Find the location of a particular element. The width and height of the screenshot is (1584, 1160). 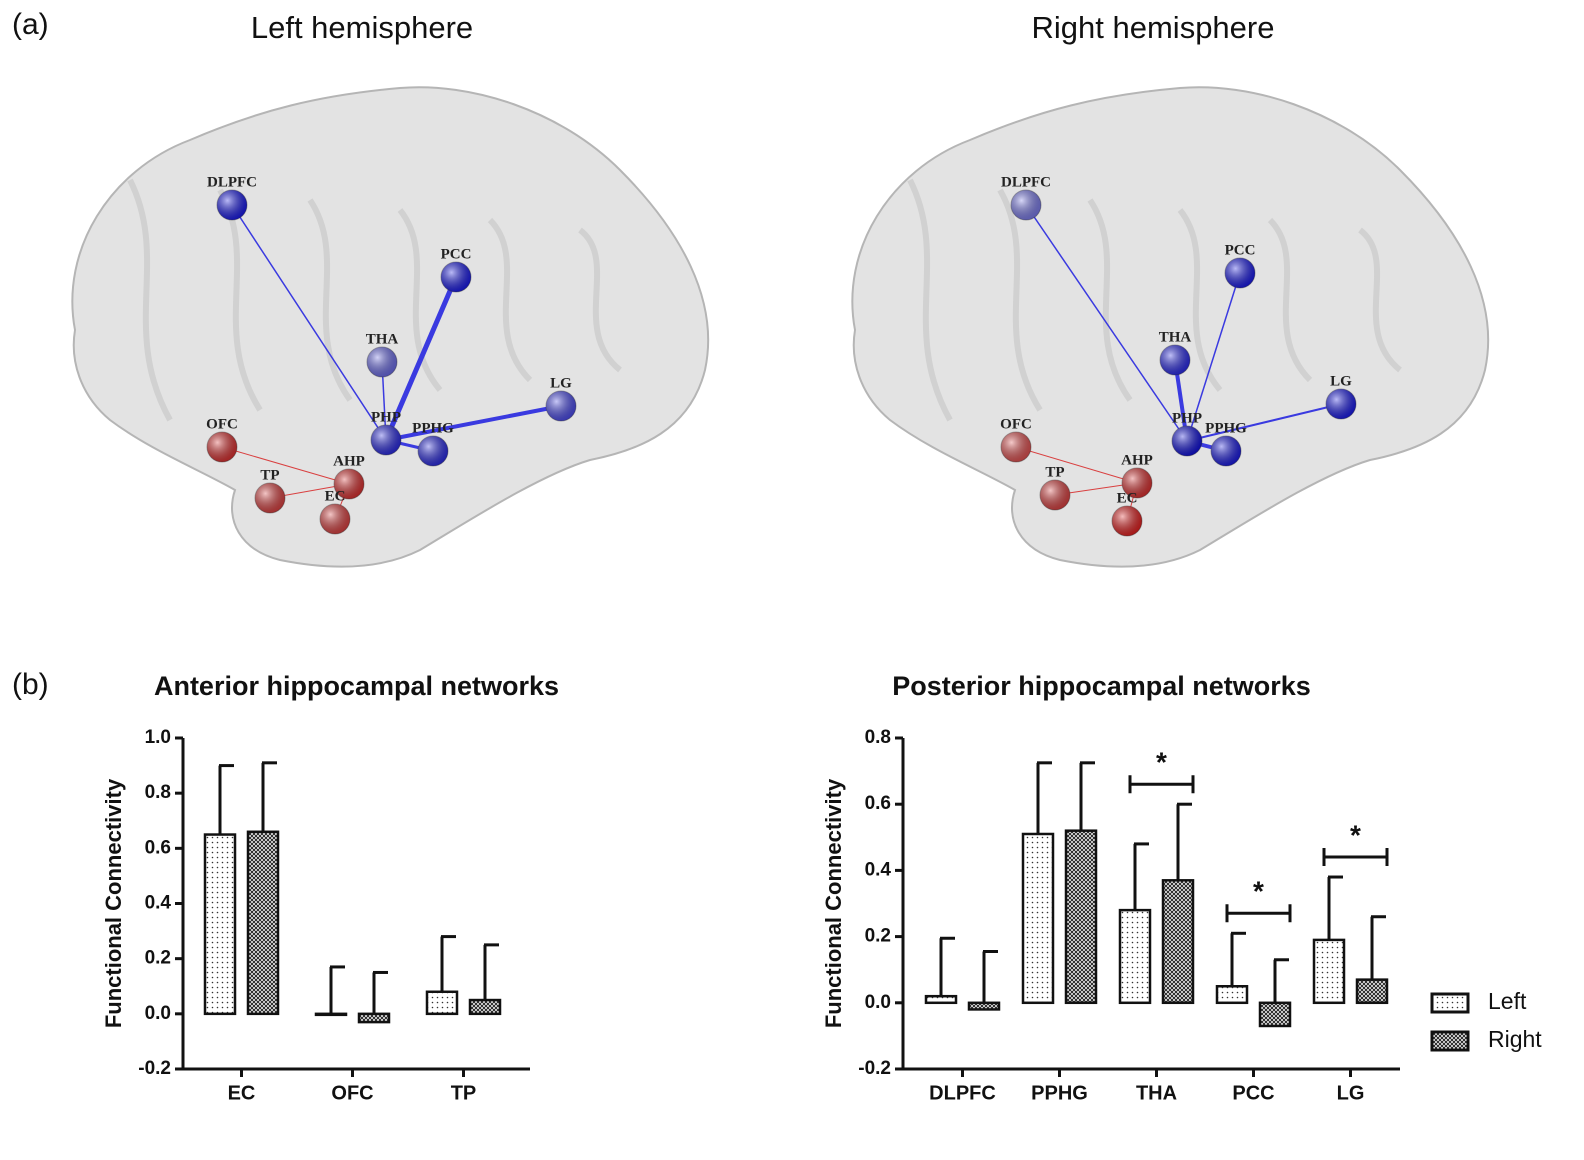

chart-title: Posterior hippocampal networks is located at coordinates (1101, 686).